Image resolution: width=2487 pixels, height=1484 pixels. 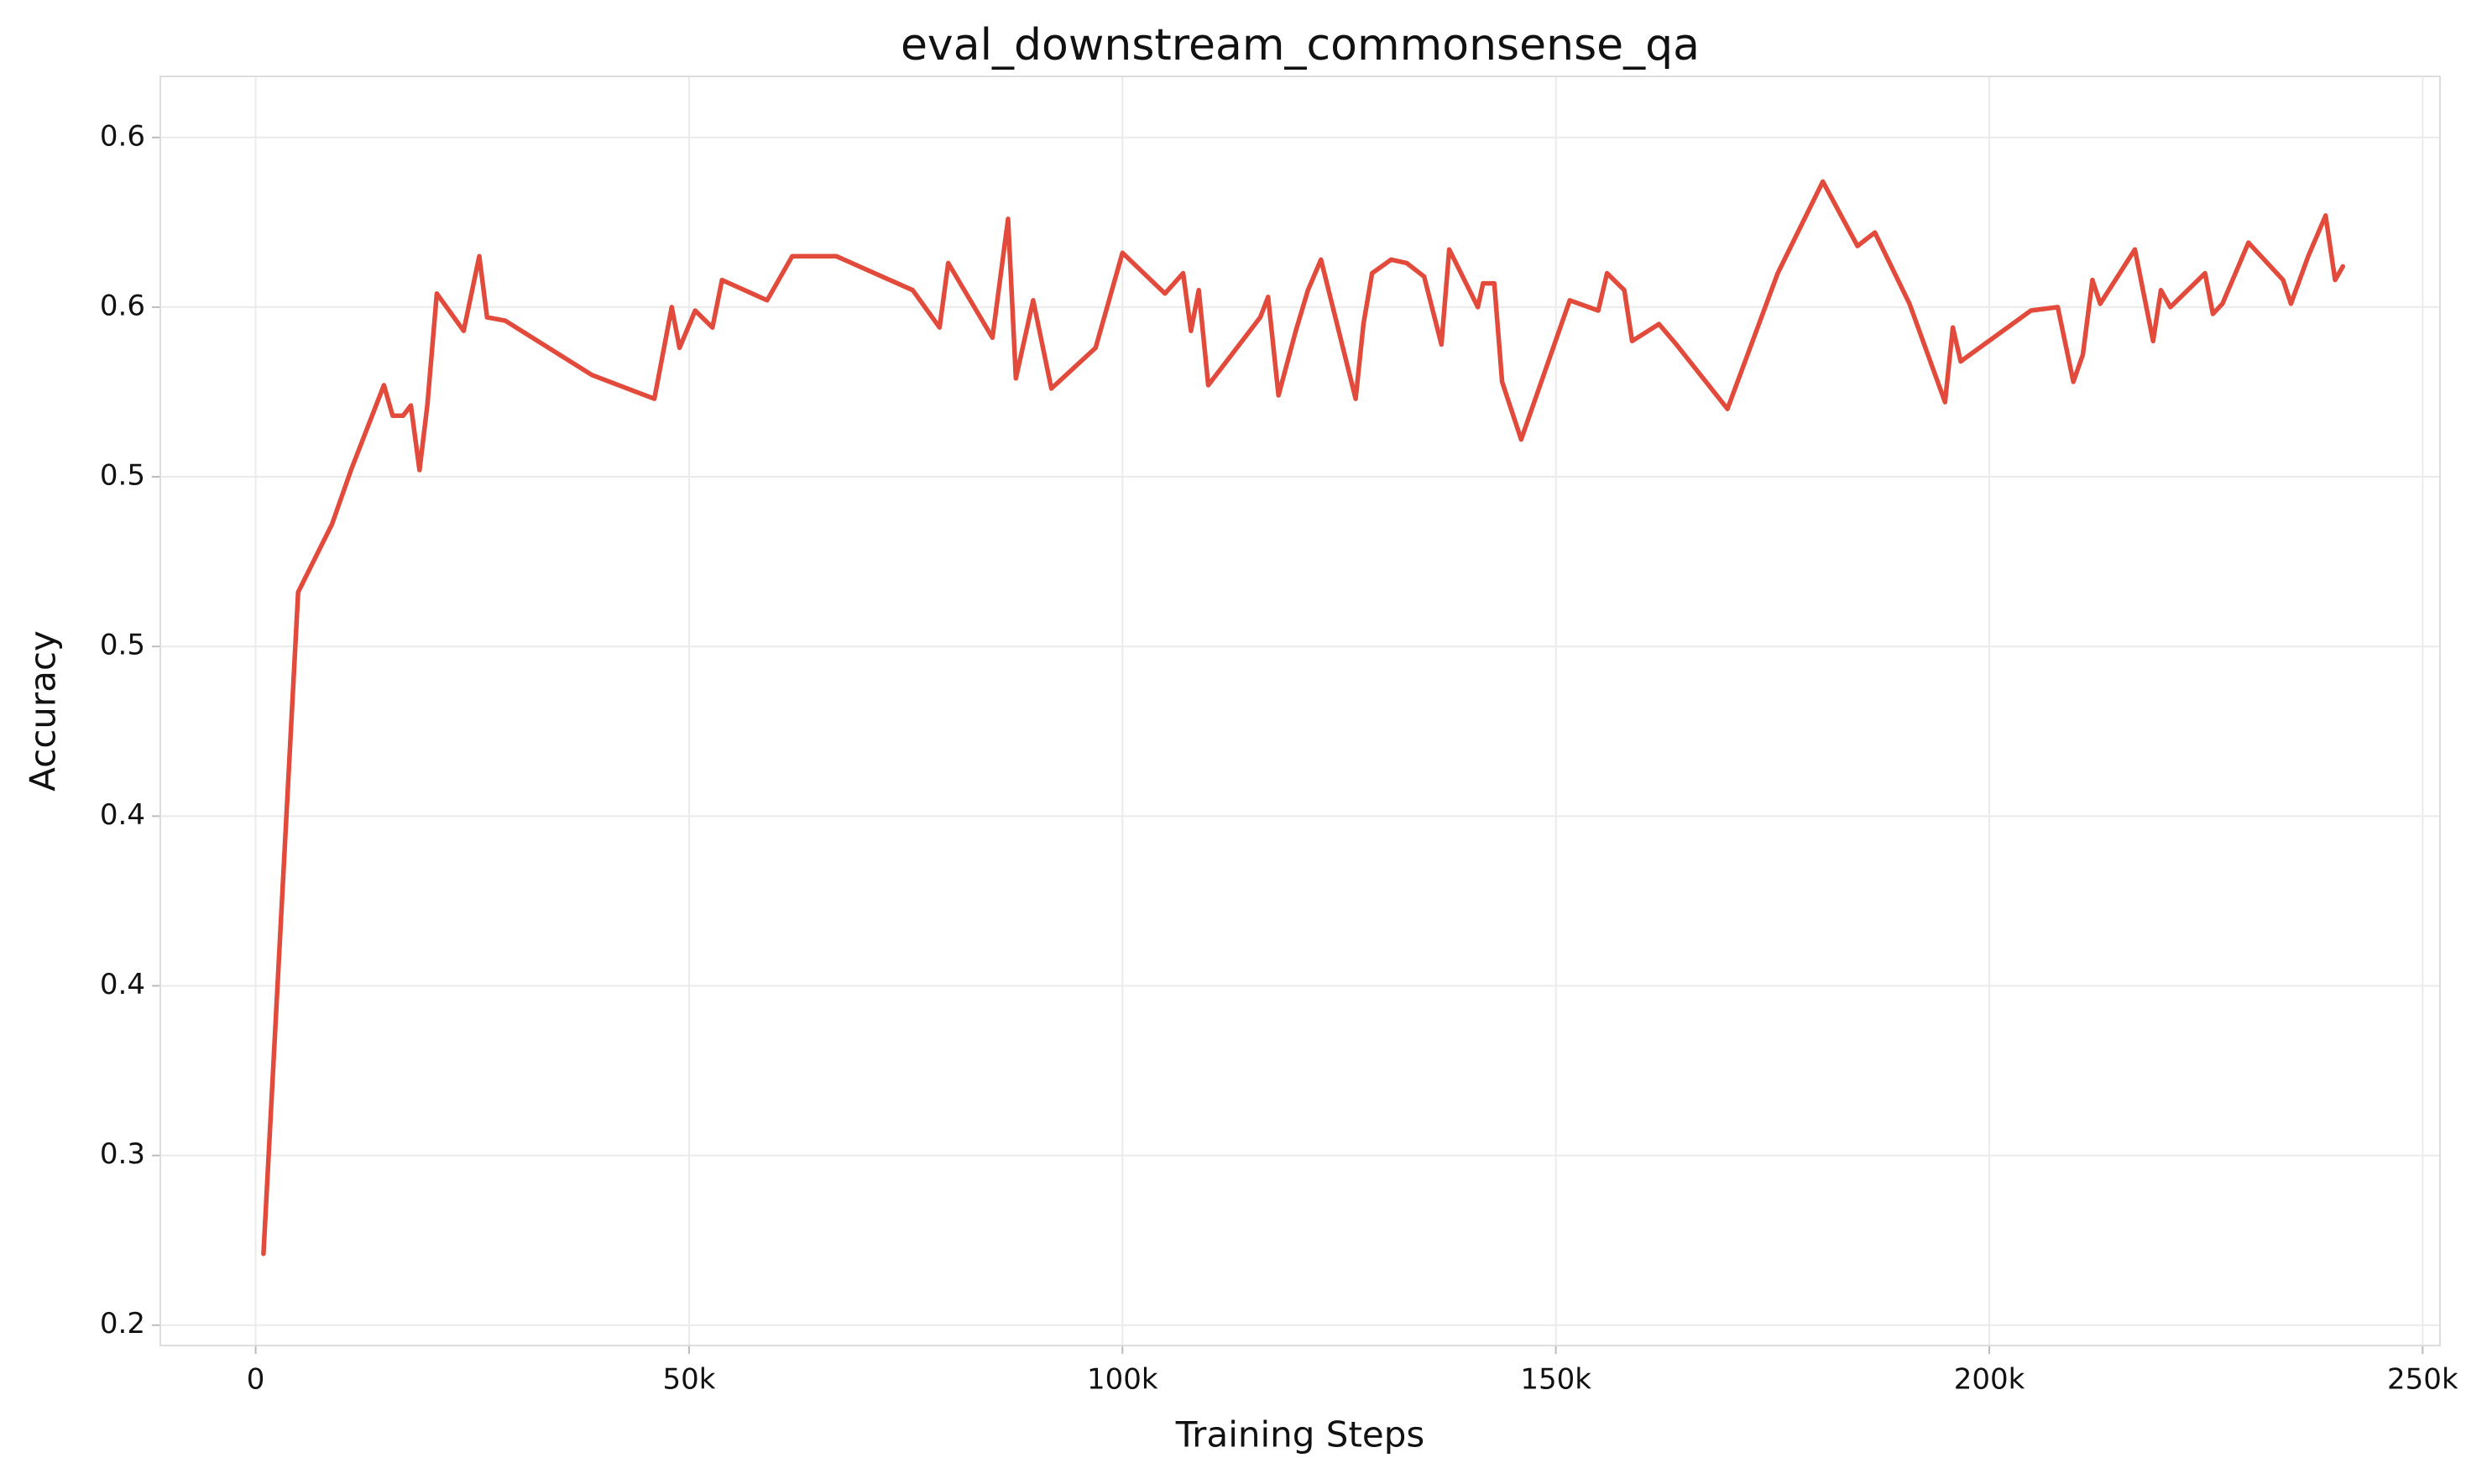 What do you see at coordinates (1122, 1380) in the screenshot?
I see `x-tick-label: 100k` at bounding box center [1122, 1380].